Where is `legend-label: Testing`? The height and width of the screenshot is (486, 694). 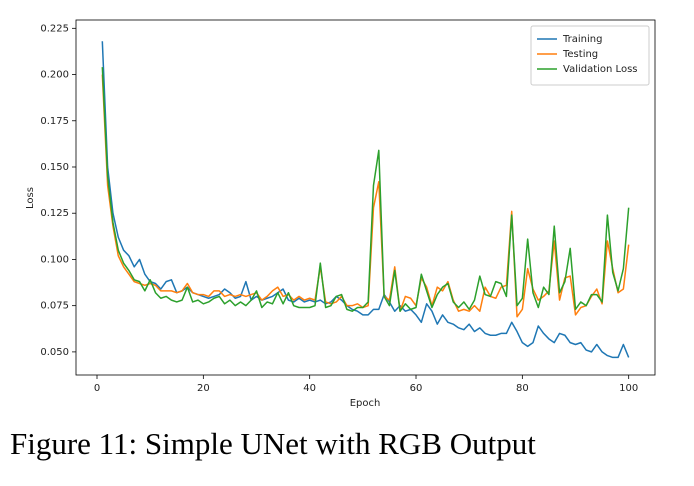
legend-label: Testing is located at coordinates (580, 54).